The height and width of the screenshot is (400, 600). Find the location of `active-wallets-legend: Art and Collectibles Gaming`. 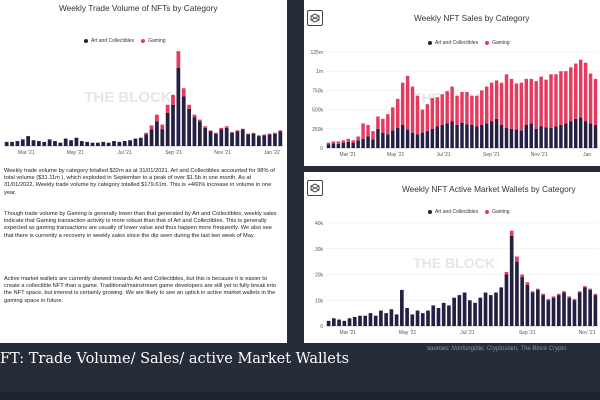

active-wallets-legend: Art and Collectibles Gaming is located at coordinates (469, 212).